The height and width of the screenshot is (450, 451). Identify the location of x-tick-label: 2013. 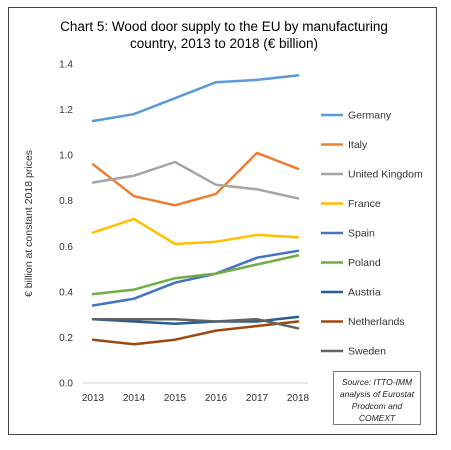
(93, 398).